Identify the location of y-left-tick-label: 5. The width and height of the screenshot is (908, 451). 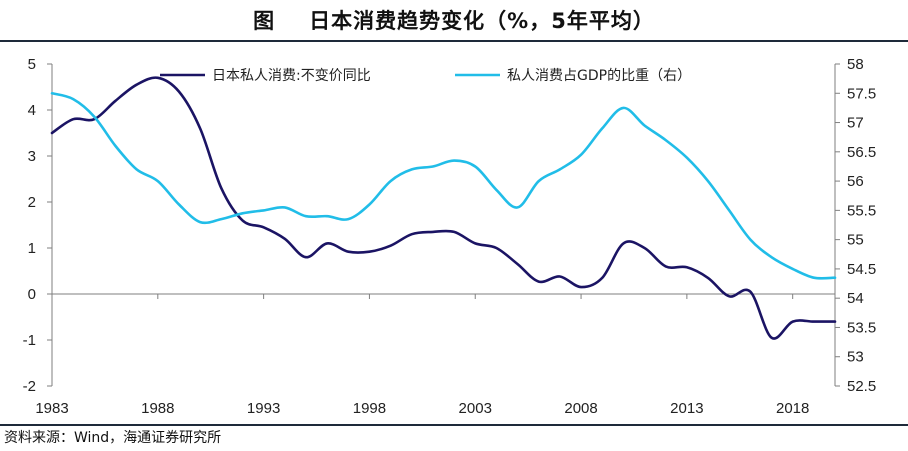
(32, 64).